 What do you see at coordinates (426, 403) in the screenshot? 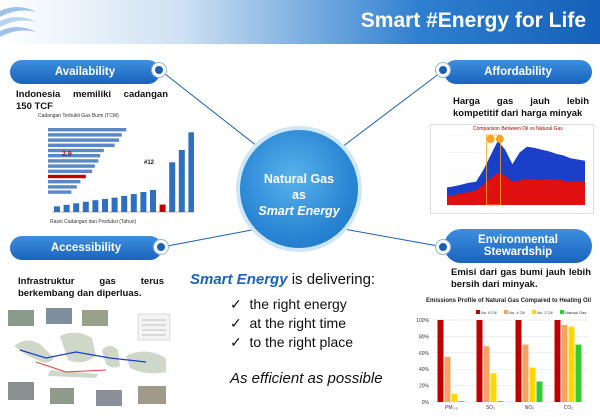
I see `emissions-ytick: 0%` at bounding box center [426, 403].